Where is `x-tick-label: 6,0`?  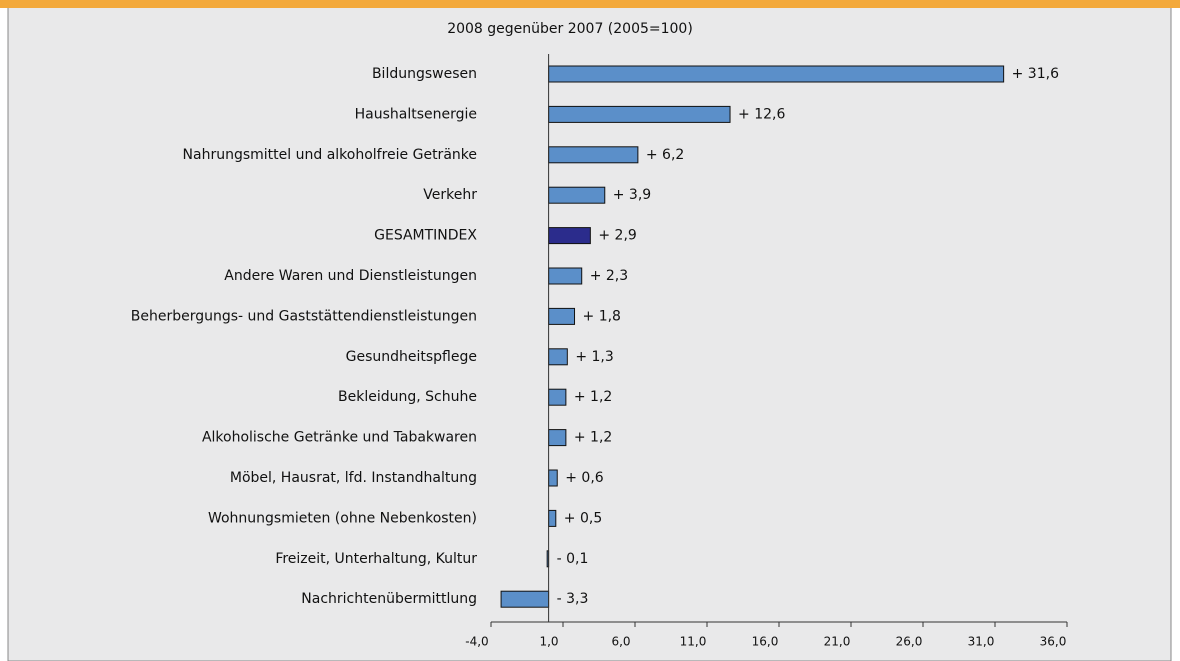 x-tick-label: 6,0 is located at coordinates (620, 642).